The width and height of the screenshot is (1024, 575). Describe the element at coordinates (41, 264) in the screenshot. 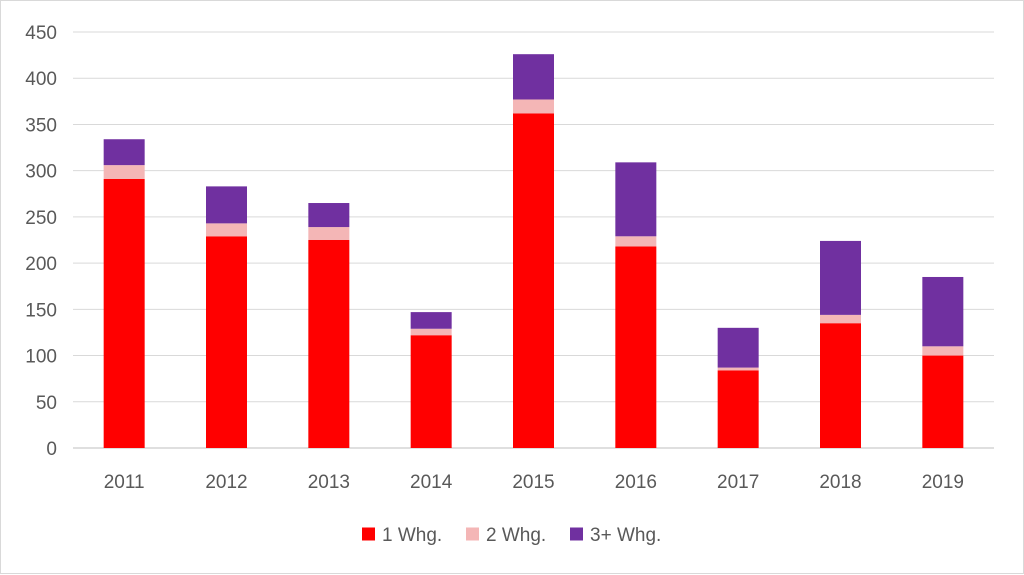

I see `y-tick-label-200: 200` at that location.